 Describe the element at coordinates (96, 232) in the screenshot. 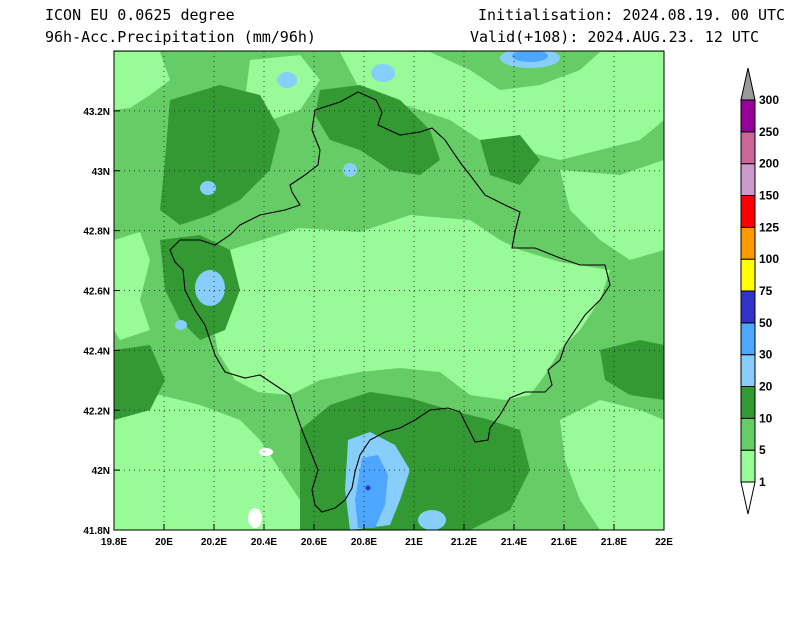

I see `lat-tick-label: 42.8N` at that location.